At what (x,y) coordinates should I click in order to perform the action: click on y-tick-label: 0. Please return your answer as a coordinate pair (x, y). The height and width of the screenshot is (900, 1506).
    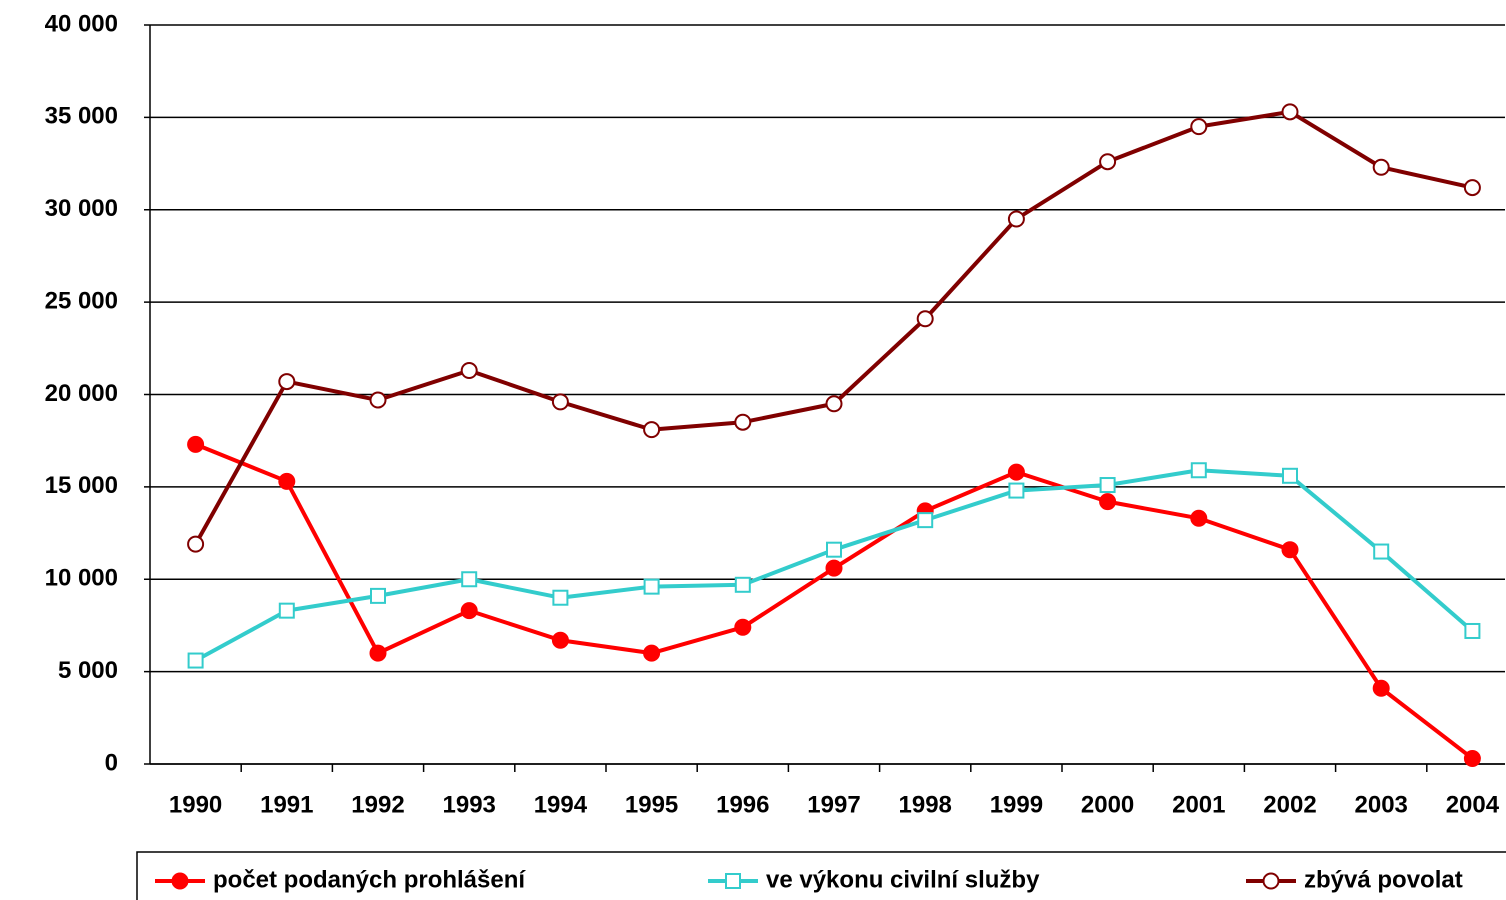
    Looking at the image, I should click on (111, 762).